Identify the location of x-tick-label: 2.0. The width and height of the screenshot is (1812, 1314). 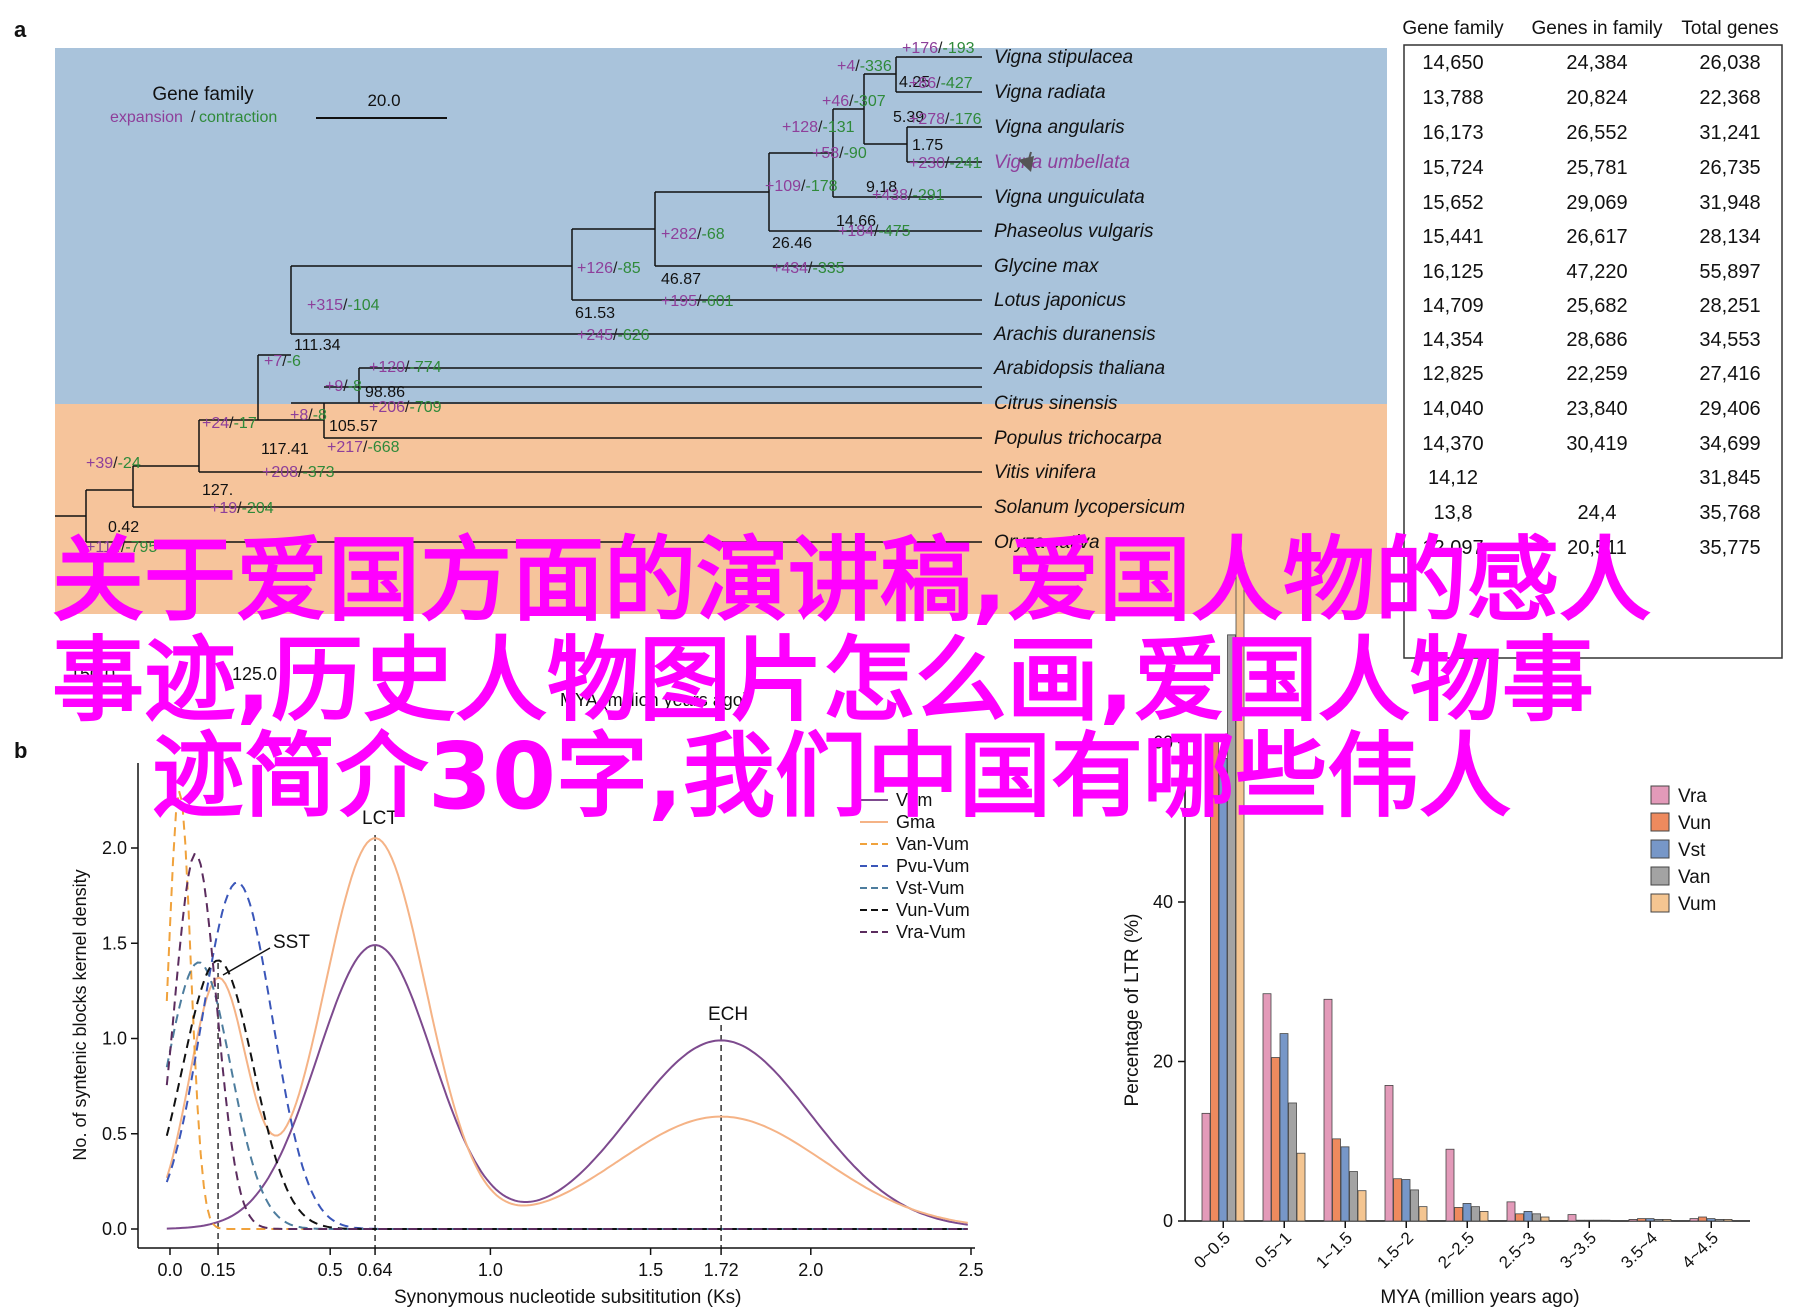
(810, 1270).